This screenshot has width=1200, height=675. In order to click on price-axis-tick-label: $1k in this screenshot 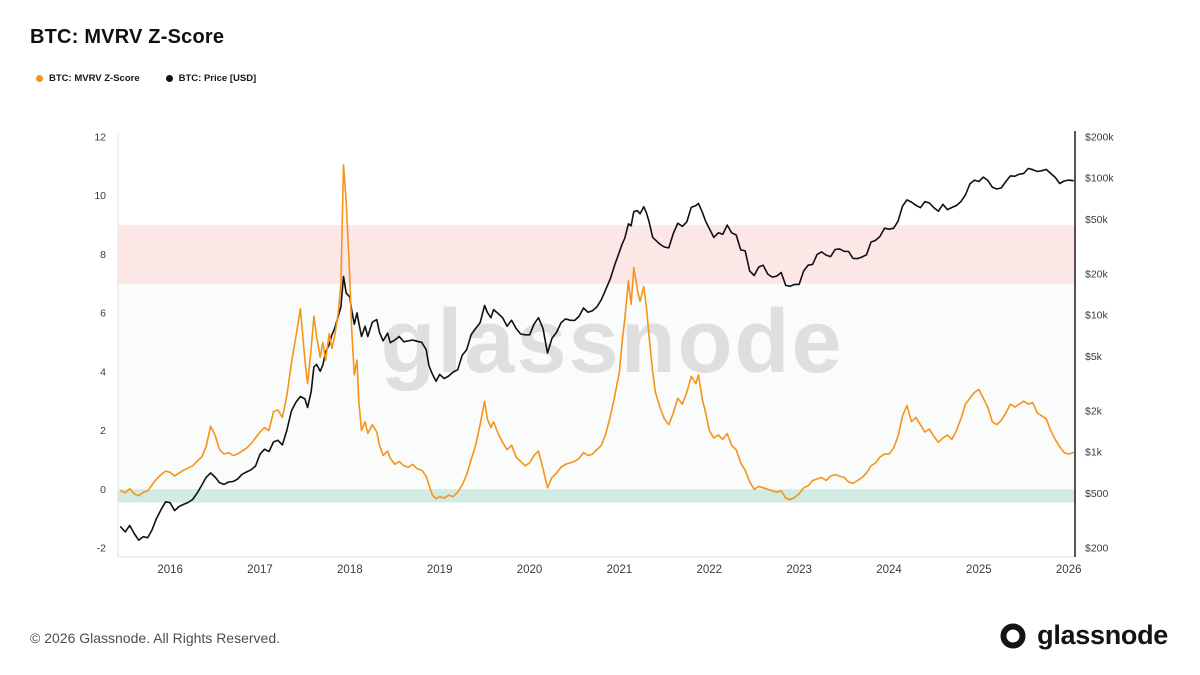, I will do `click(1094, 453)`.